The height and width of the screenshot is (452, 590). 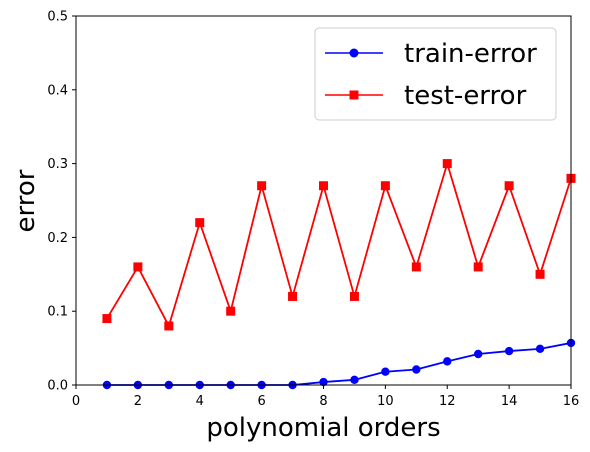 What do you see at coordinates (571, 401) in the screenshot?
I see `x-tick-label: 16` at bounding box center [571, 401].